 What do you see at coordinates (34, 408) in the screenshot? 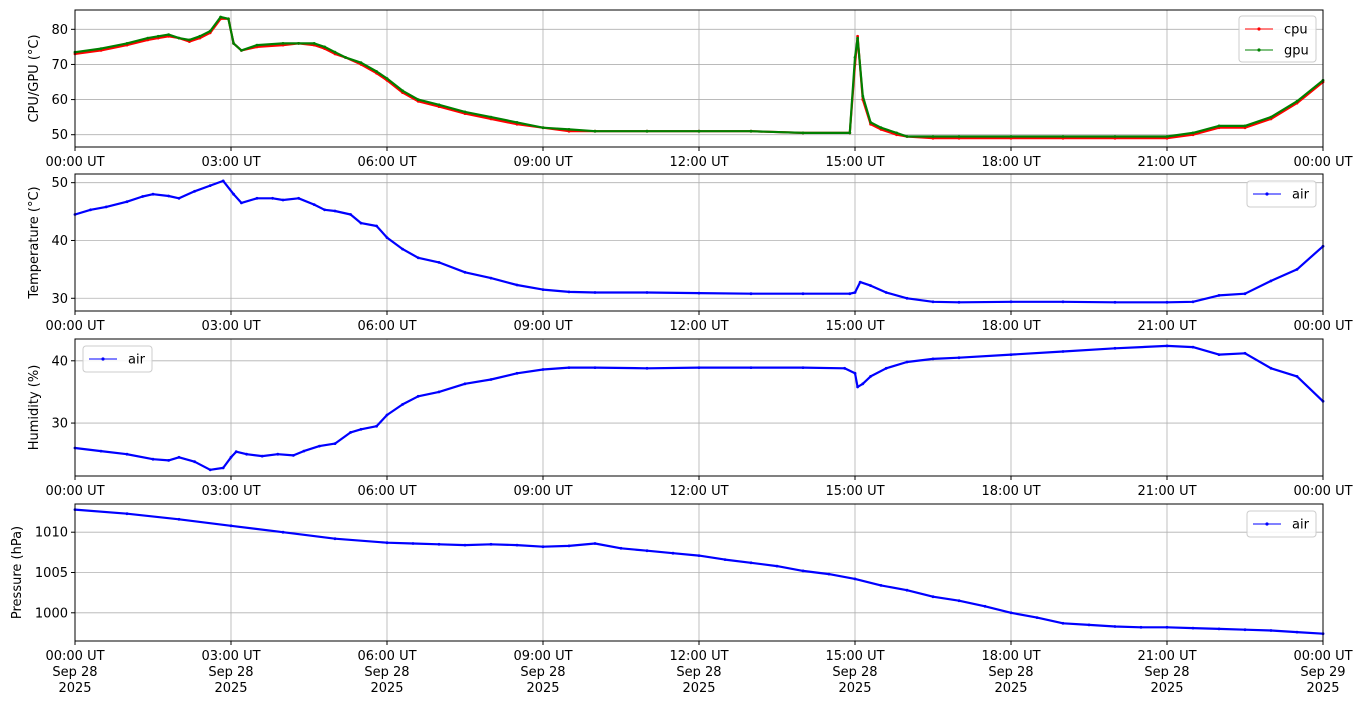
I see `y-axis-label: Humidity (%)` at bounding box center [34, 408].